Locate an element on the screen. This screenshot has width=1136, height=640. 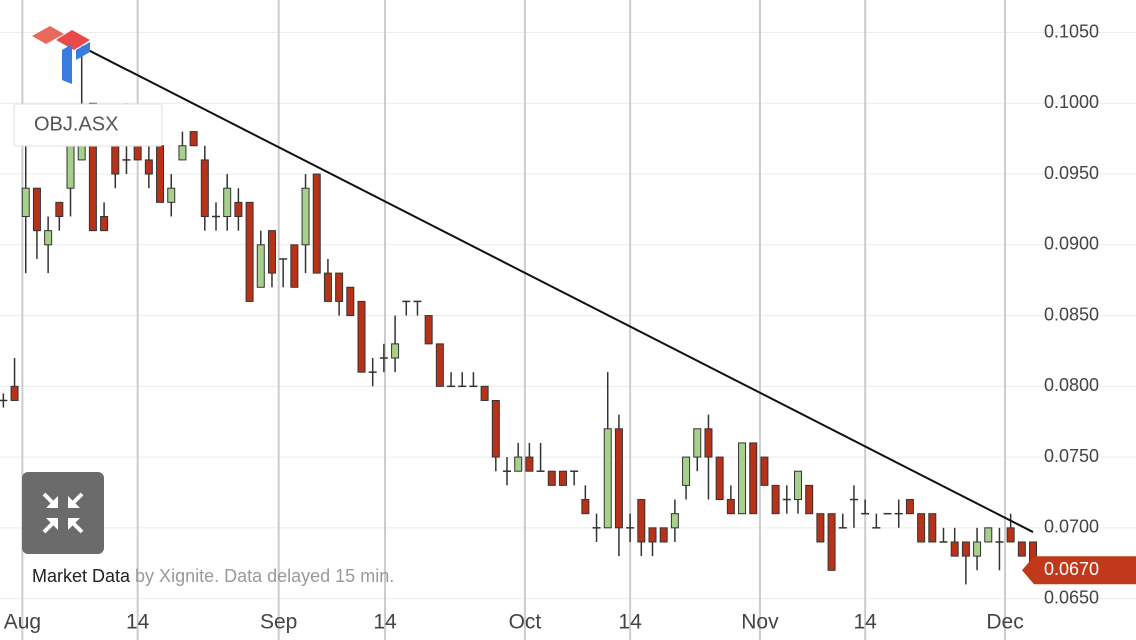
y-tick-label: 0.0800 is located at coordinates (1071, 385).